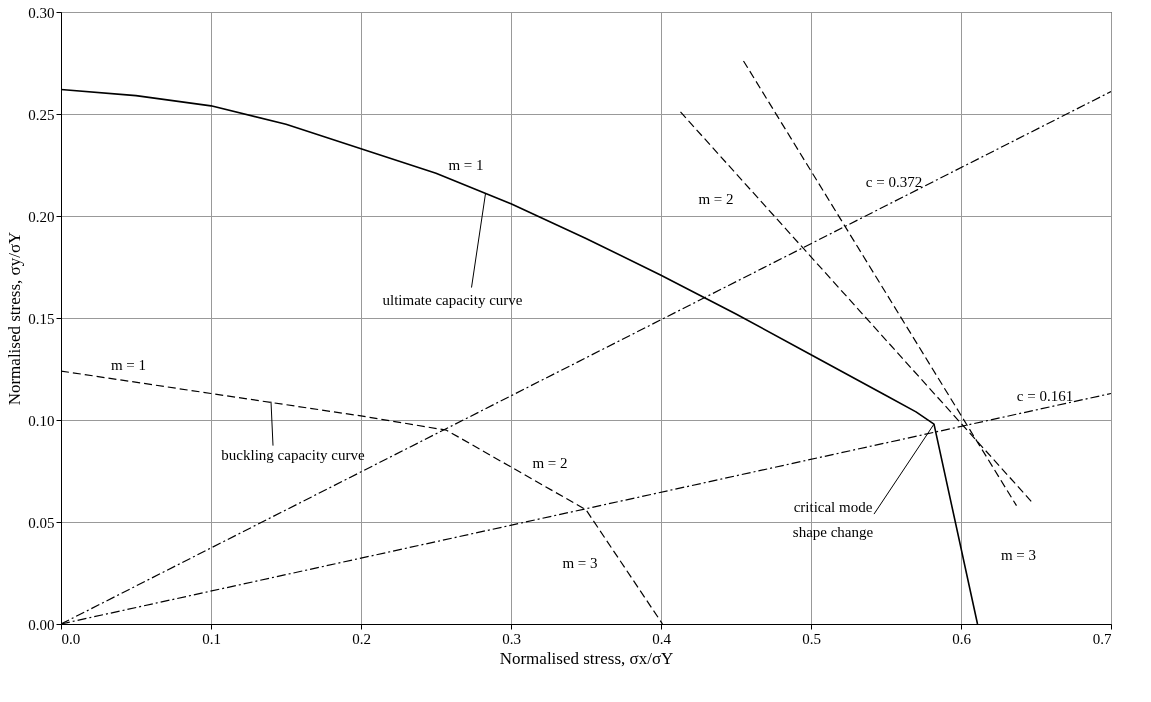  I want to click on x-tick-label: 0.6, so click(962, 638).